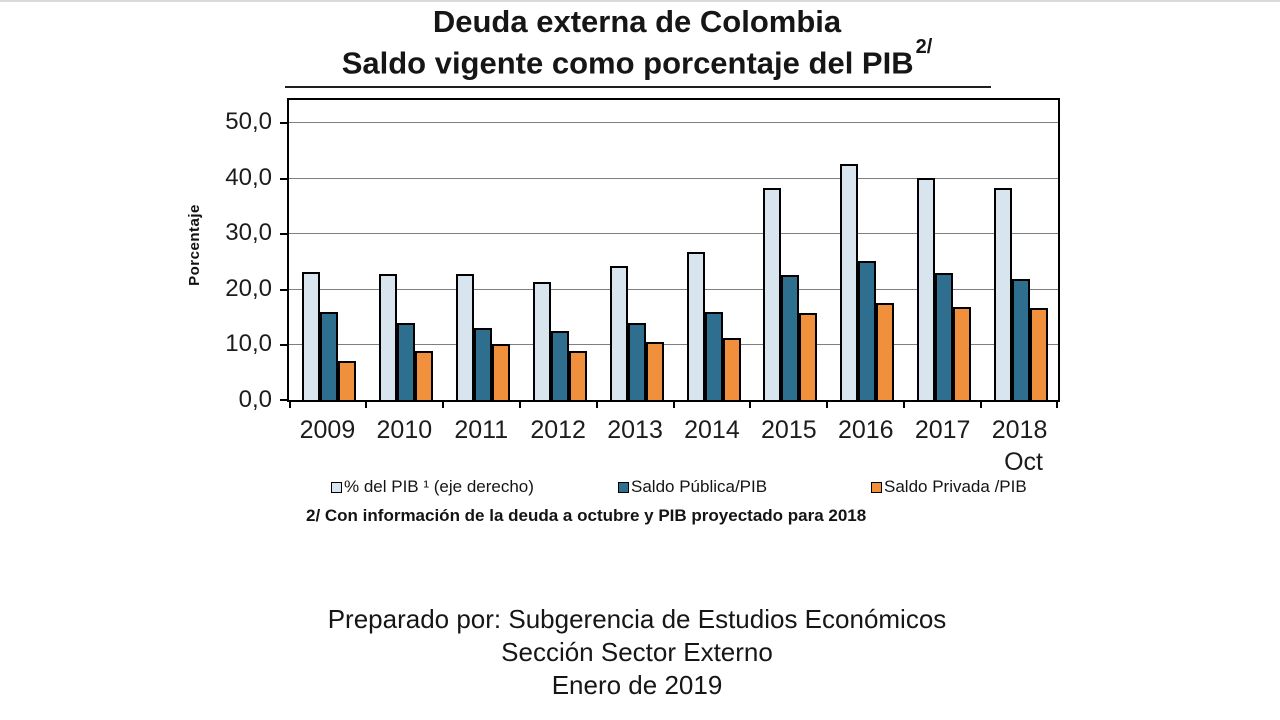 This screenshot has width=1280, height=720. What do you see at coordinates (311, 335) in the screenshot?
I see `bar-pib_total-2009` at bounding box center [311, 335].